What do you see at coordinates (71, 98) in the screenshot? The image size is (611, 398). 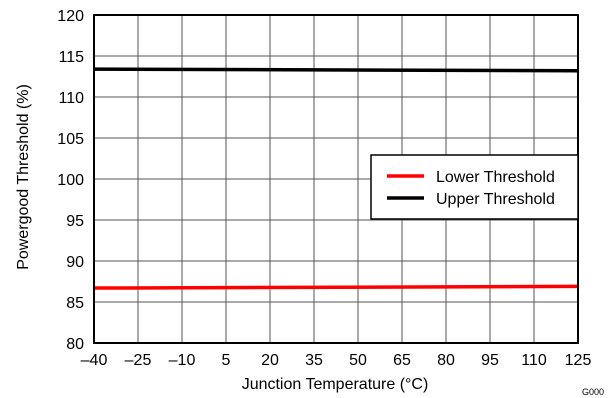 I see `y-tick-label: 110` at bounding box center [71, 98].